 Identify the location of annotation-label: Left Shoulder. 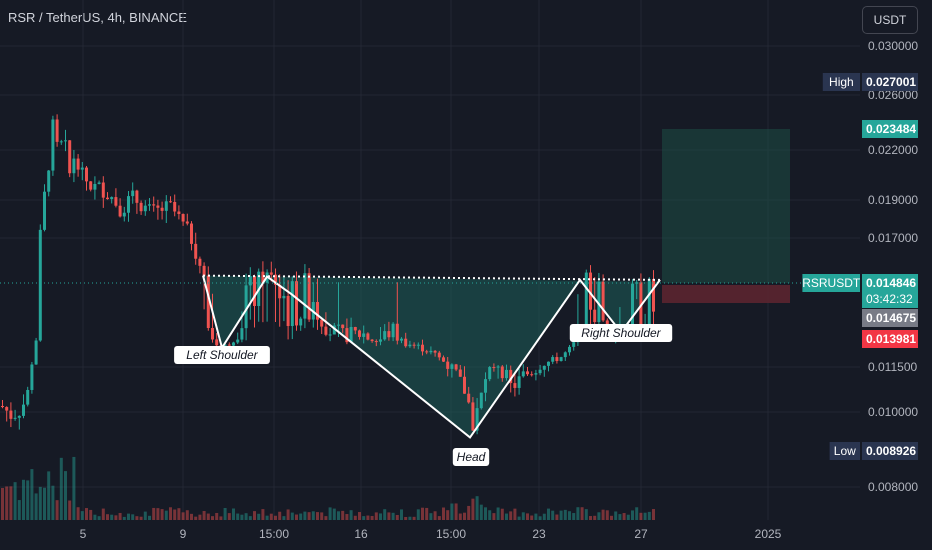
(222, 355).